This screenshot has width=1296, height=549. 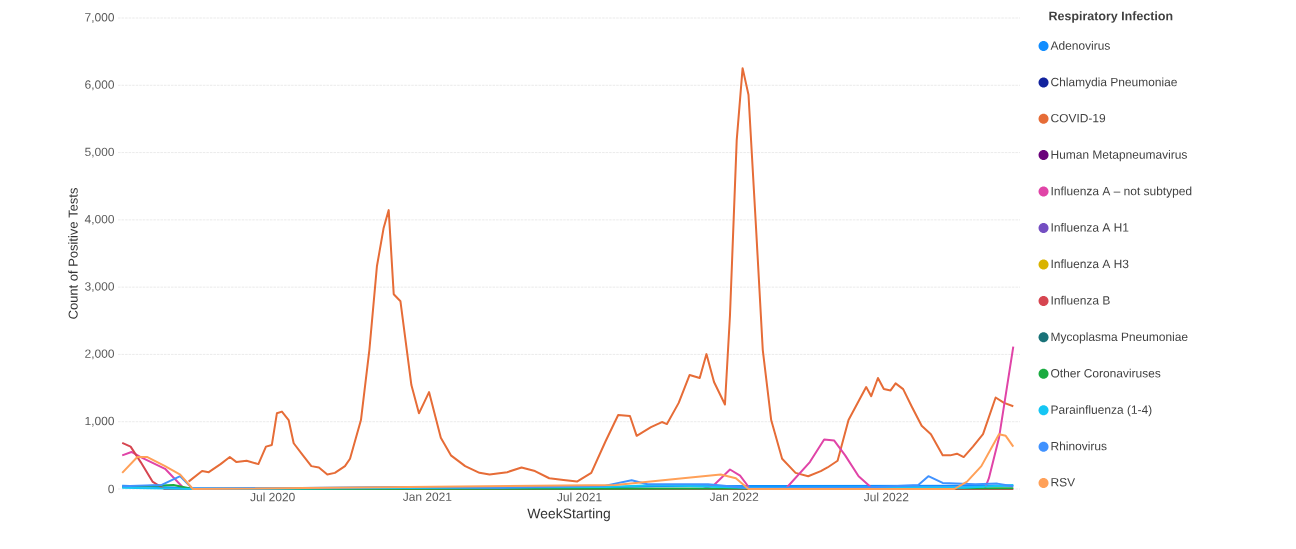 I want to click on y-tick-label: 3,000, so click(x=100, y=287).